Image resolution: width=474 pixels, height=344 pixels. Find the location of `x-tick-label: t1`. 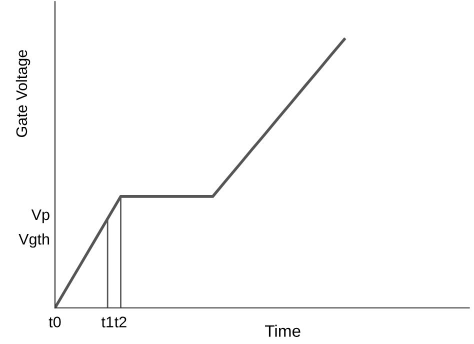

x-tick-label: t1 is located at coordinates (107, 322).